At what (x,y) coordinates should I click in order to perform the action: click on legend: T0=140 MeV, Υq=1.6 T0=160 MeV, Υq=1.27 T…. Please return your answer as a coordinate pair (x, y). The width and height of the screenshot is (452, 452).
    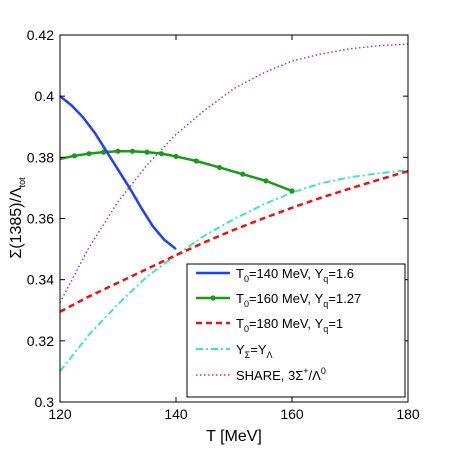
    Looking at the image, I should click on (296, 330).